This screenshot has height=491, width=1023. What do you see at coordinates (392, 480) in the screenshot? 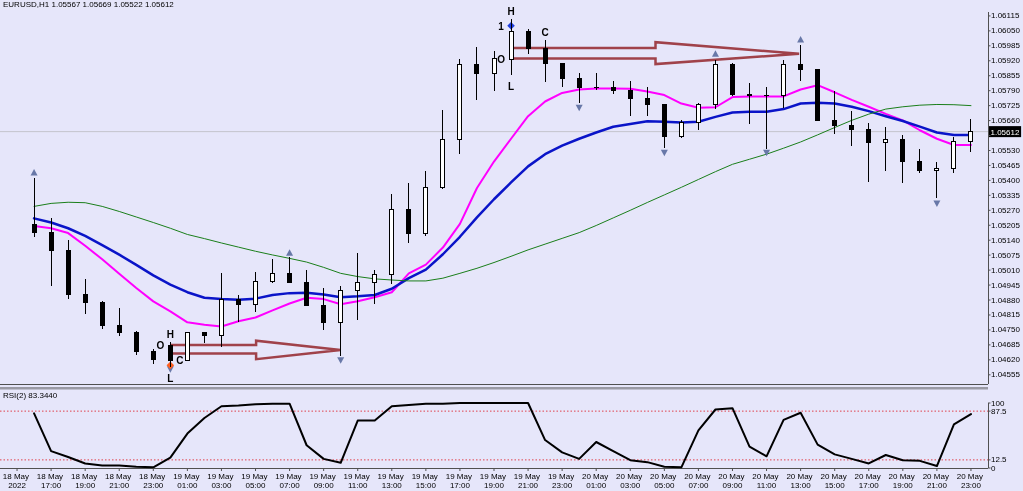
I see `x-tick-label: 19 May 13:00` at bounding box center [392, 480].